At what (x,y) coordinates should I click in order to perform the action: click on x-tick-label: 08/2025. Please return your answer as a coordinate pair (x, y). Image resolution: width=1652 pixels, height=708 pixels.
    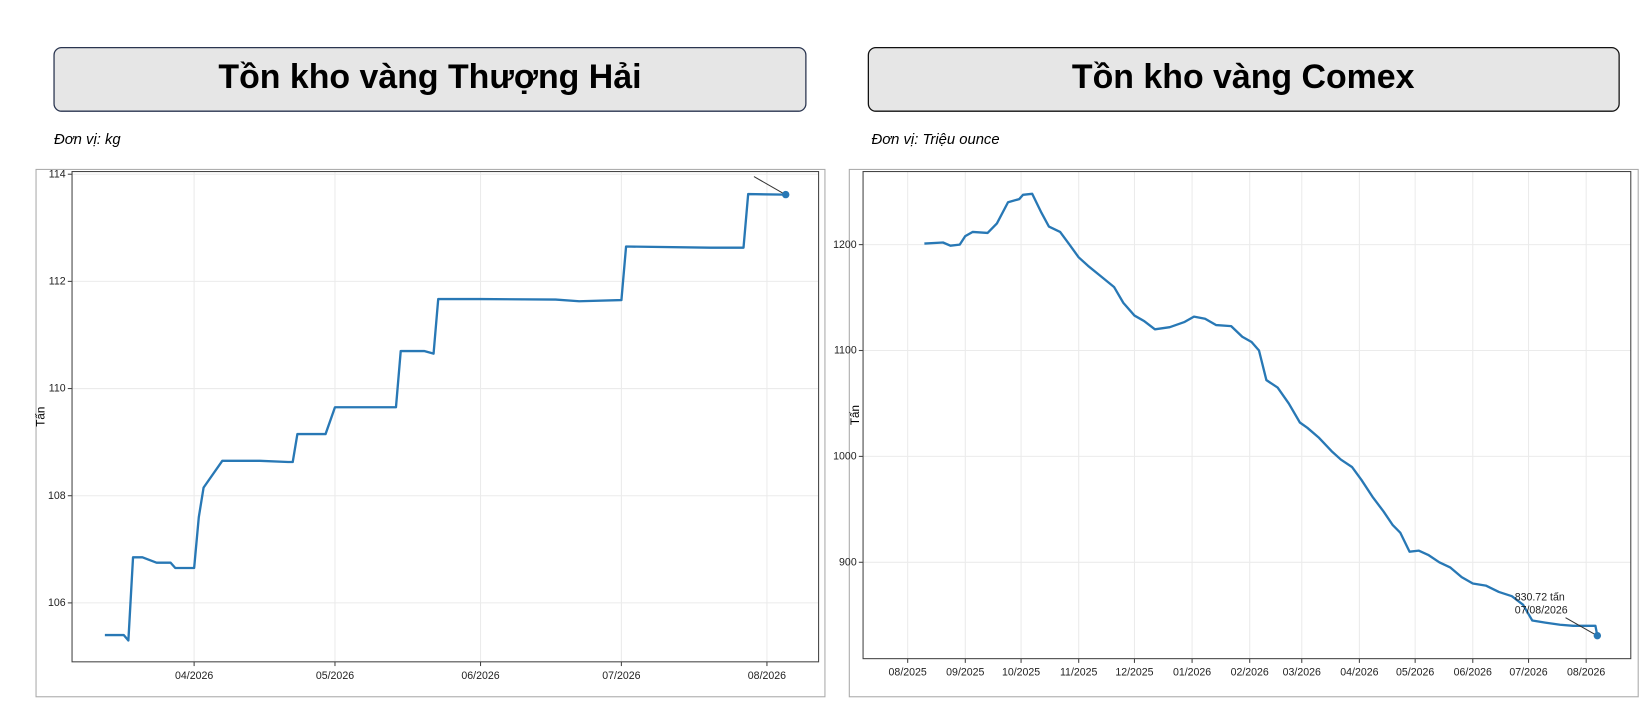
    Looking at the image, I should click on (908, 673).